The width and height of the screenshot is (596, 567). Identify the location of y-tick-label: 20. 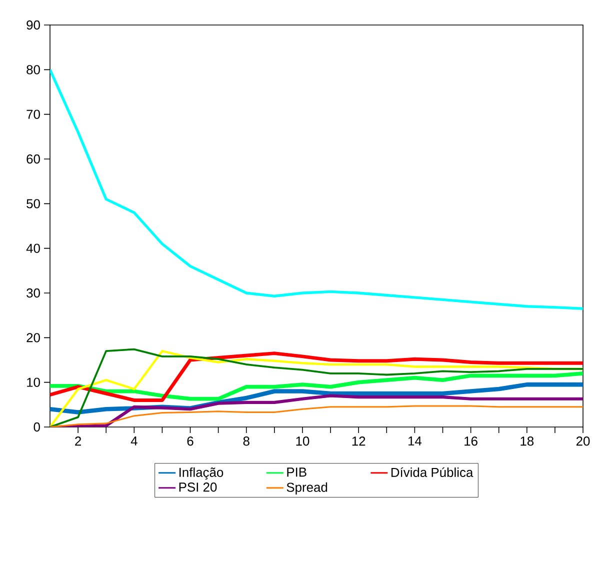
(33, 337).